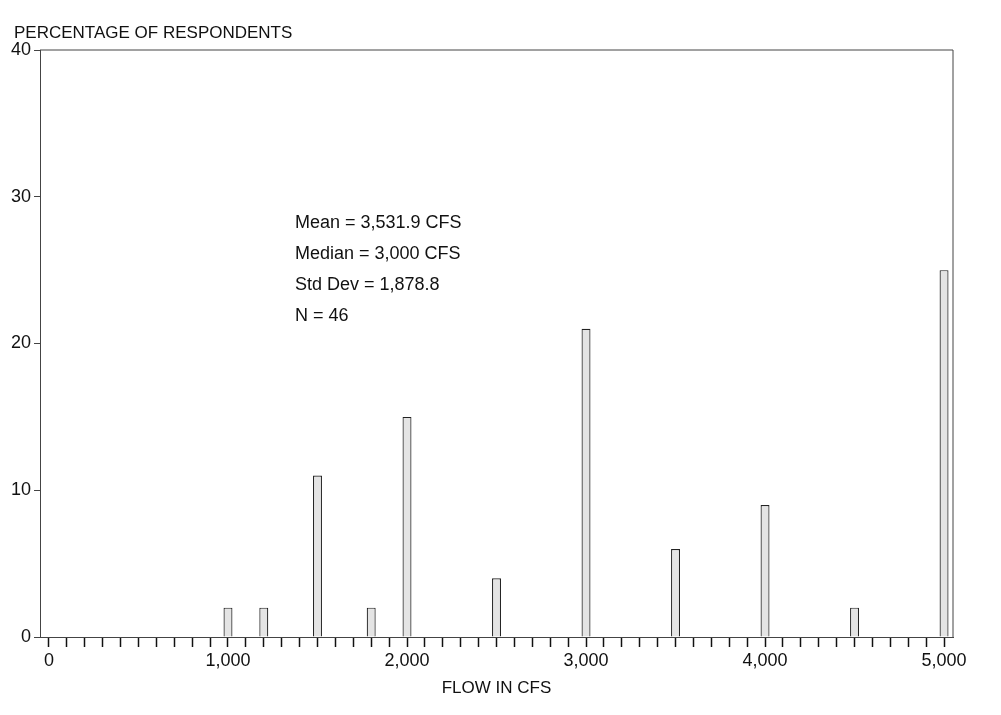 This screenshot has width=1001, height=715. What do you see at coordinates (496, 688) in the screenshot?
I see `x-axis-title: FLOW IN CFS` at bounding box center [496, 688].